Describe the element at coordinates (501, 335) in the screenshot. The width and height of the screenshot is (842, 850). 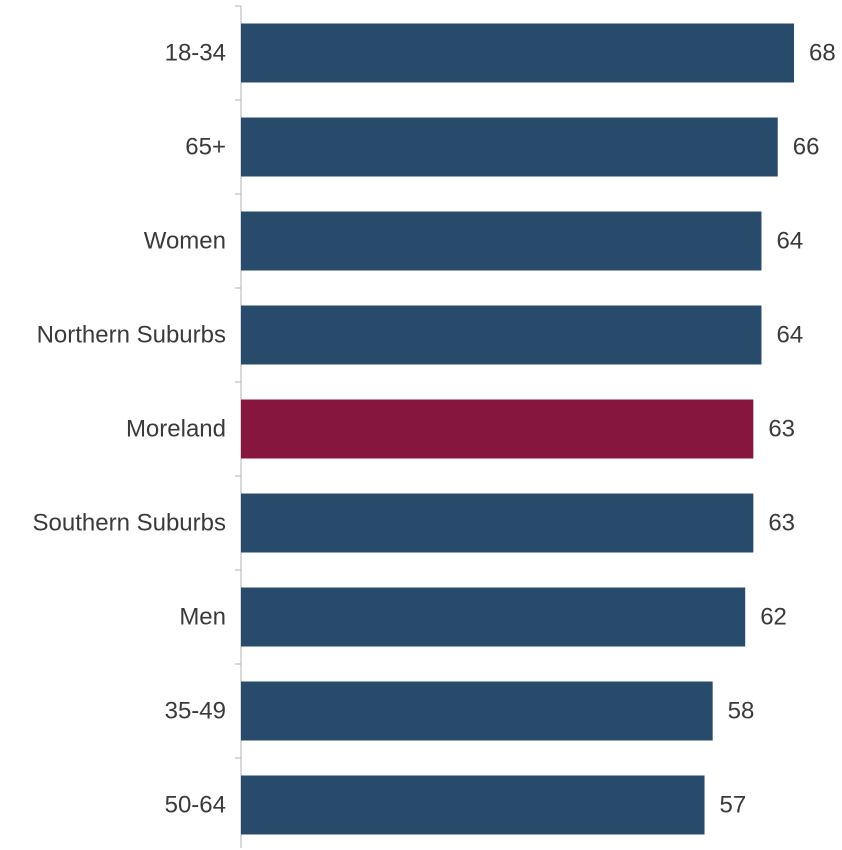
I see `bar-northern-suburbs` at that location.